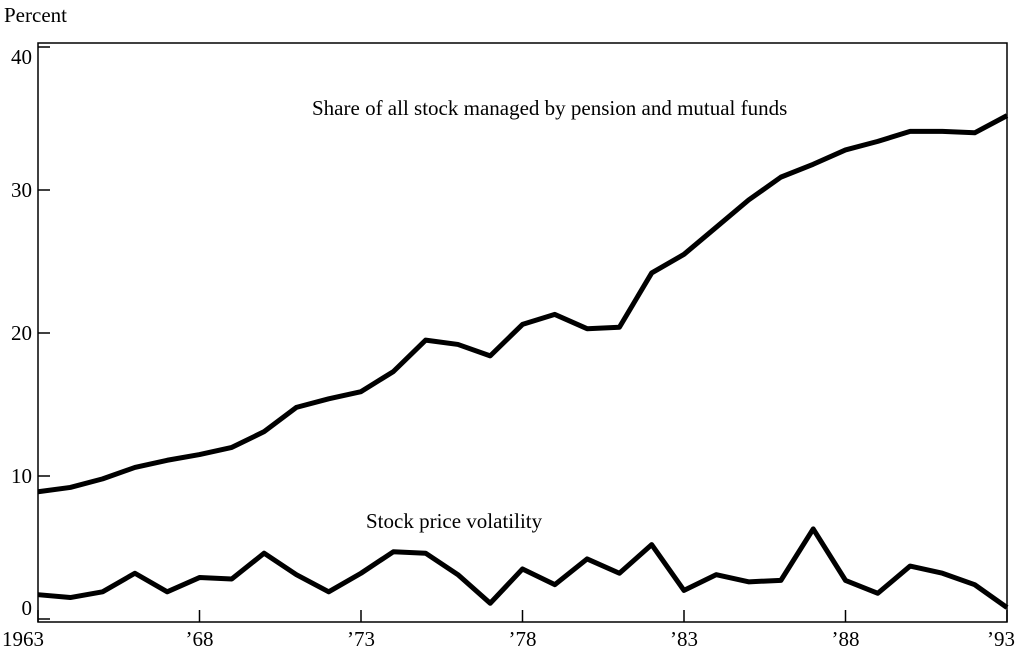 This screenshot has height=654, width=1019. I want to click on x-tick-label: ’78, so click(523, 639).